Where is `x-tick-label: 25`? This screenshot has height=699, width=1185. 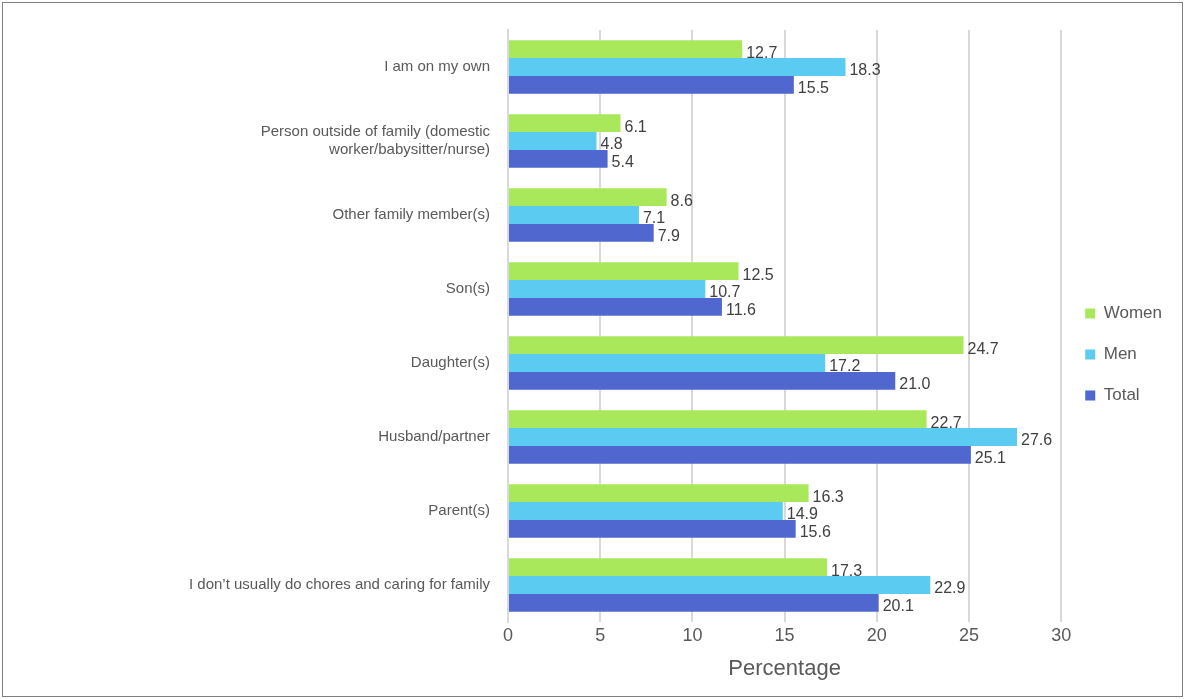
x-tick-label: 25 is located at coordinates (969, 634).